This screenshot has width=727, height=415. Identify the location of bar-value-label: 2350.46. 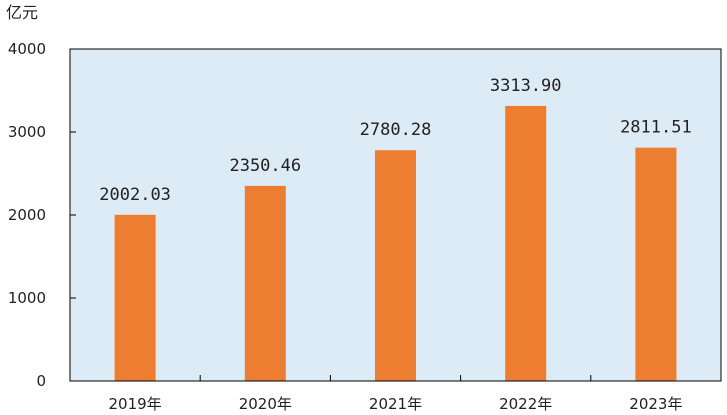
(265, 166).